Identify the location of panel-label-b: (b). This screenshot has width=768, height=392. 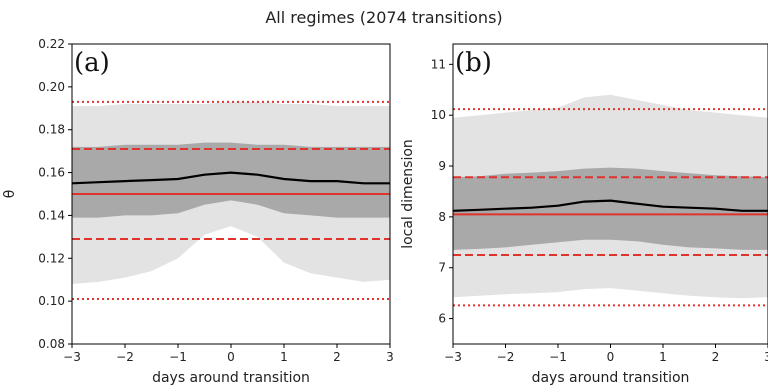
(473, 63).